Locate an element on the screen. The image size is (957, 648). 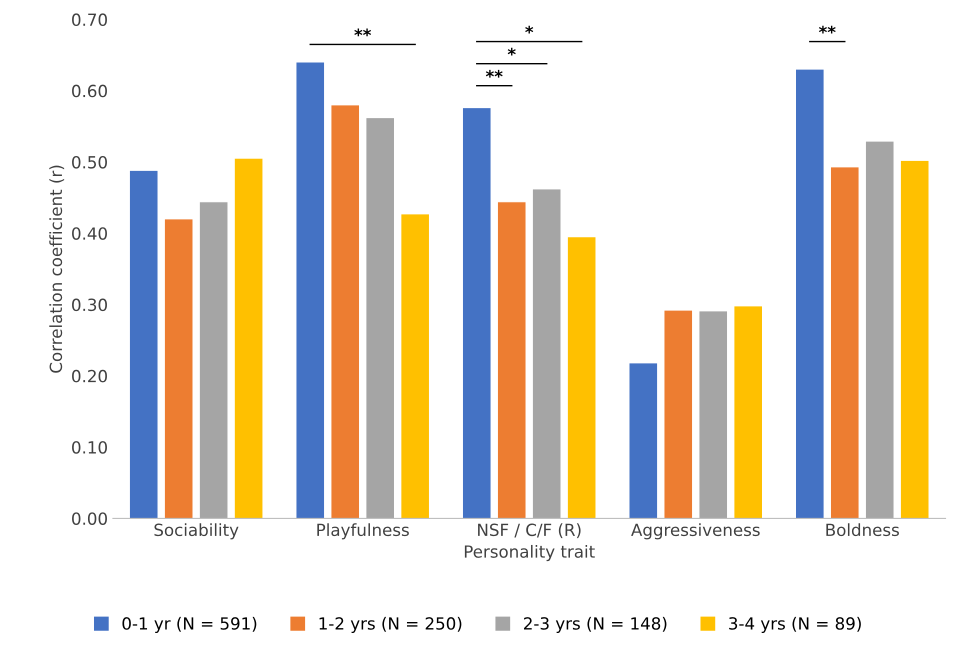
legend-label: 0-1 yr (N = 591) is located at coordinates (189, 624).